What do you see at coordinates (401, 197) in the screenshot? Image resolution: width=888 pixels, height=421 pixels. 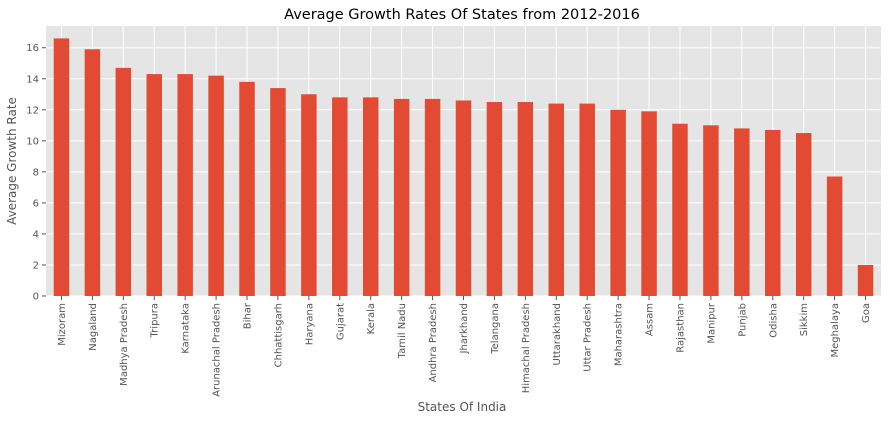 I see `bar-tamil-nadu` at bounding box center [401, 197].